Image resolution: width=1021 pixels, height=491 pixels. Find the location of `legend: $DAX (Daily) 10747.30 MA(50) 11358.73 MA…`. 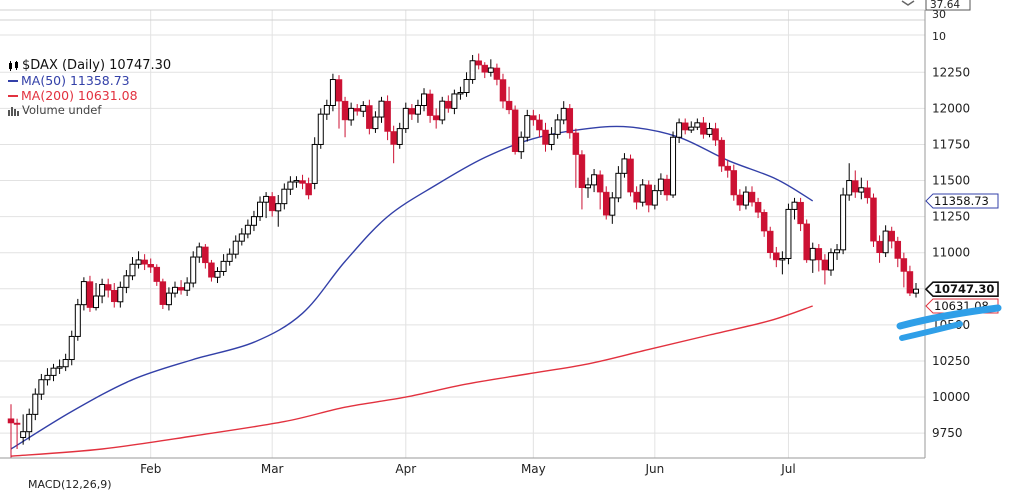

legend: $DAX (Daily) 10747.30 MA(50) 11358.73 MA… is located at coordinates (89, 88).